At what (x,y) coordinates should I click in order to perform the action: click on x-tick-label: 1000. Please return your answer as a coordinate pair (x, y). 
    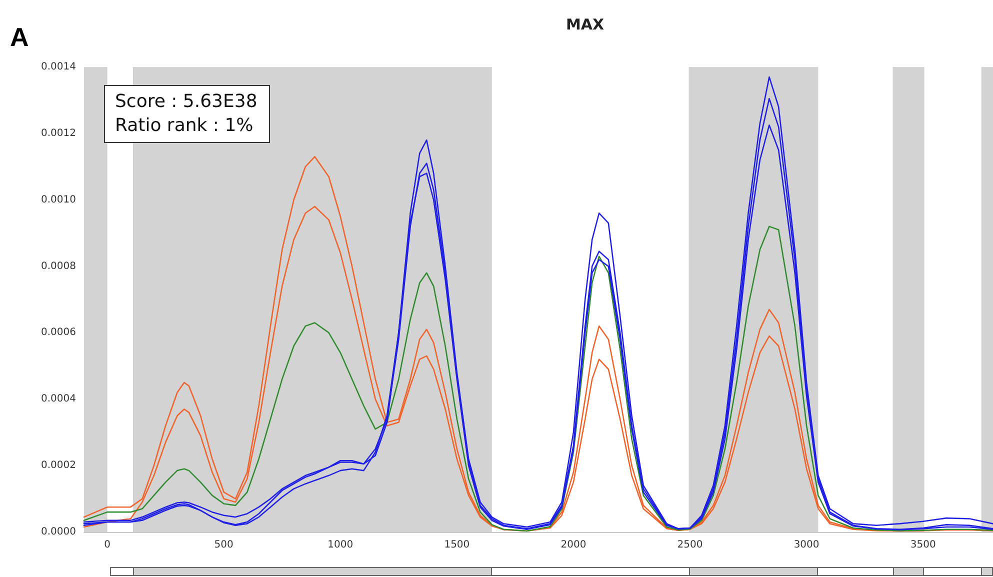
    Looking at the image, I should click on (341, 545).